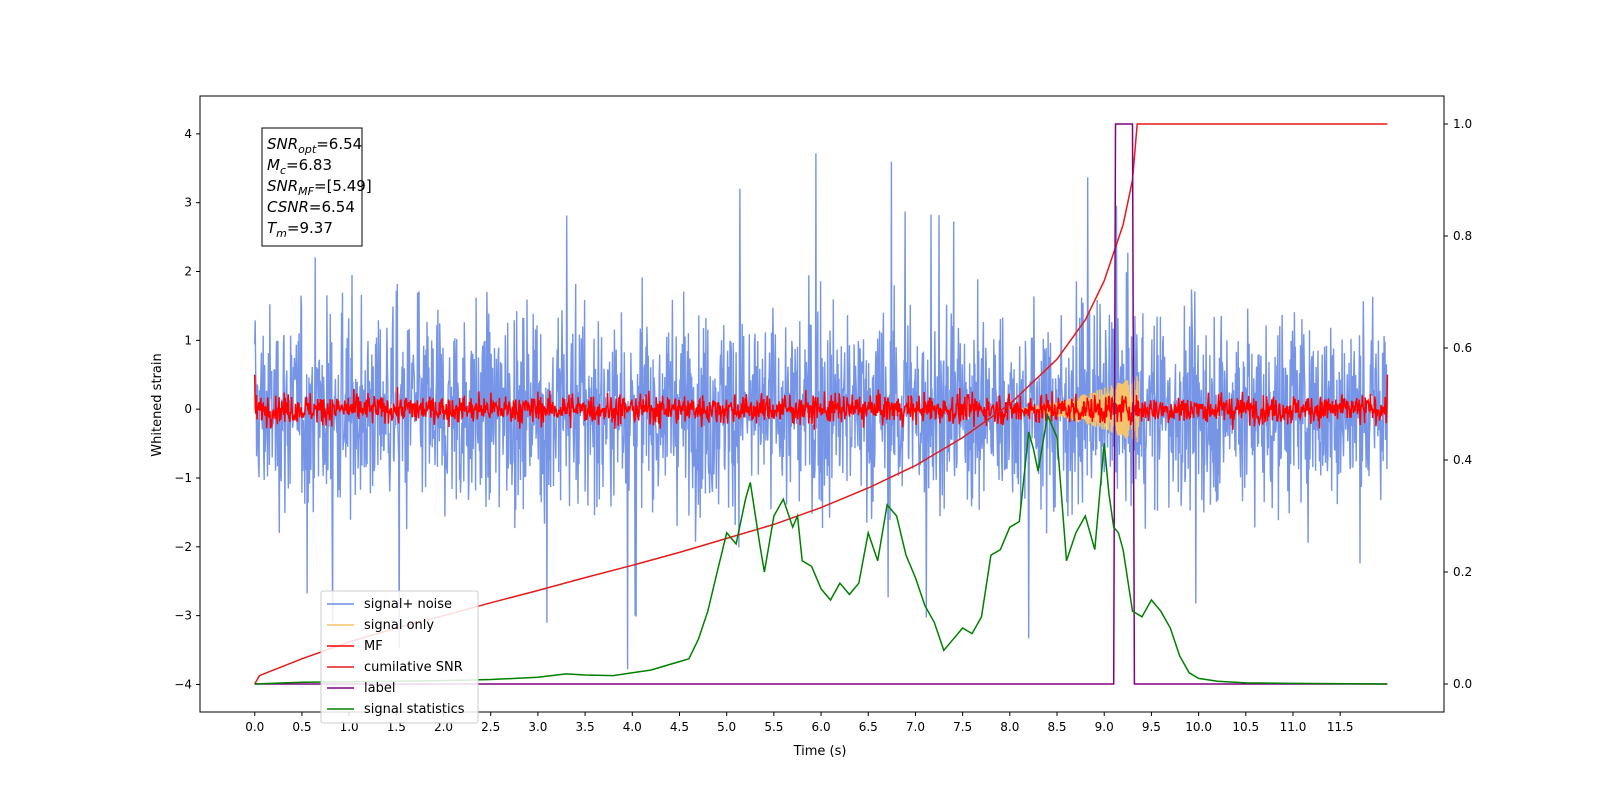  Describe the element at coordinates (1462, 684) in the screenshot. I see `y2-tick-label: 0.0` at that location.